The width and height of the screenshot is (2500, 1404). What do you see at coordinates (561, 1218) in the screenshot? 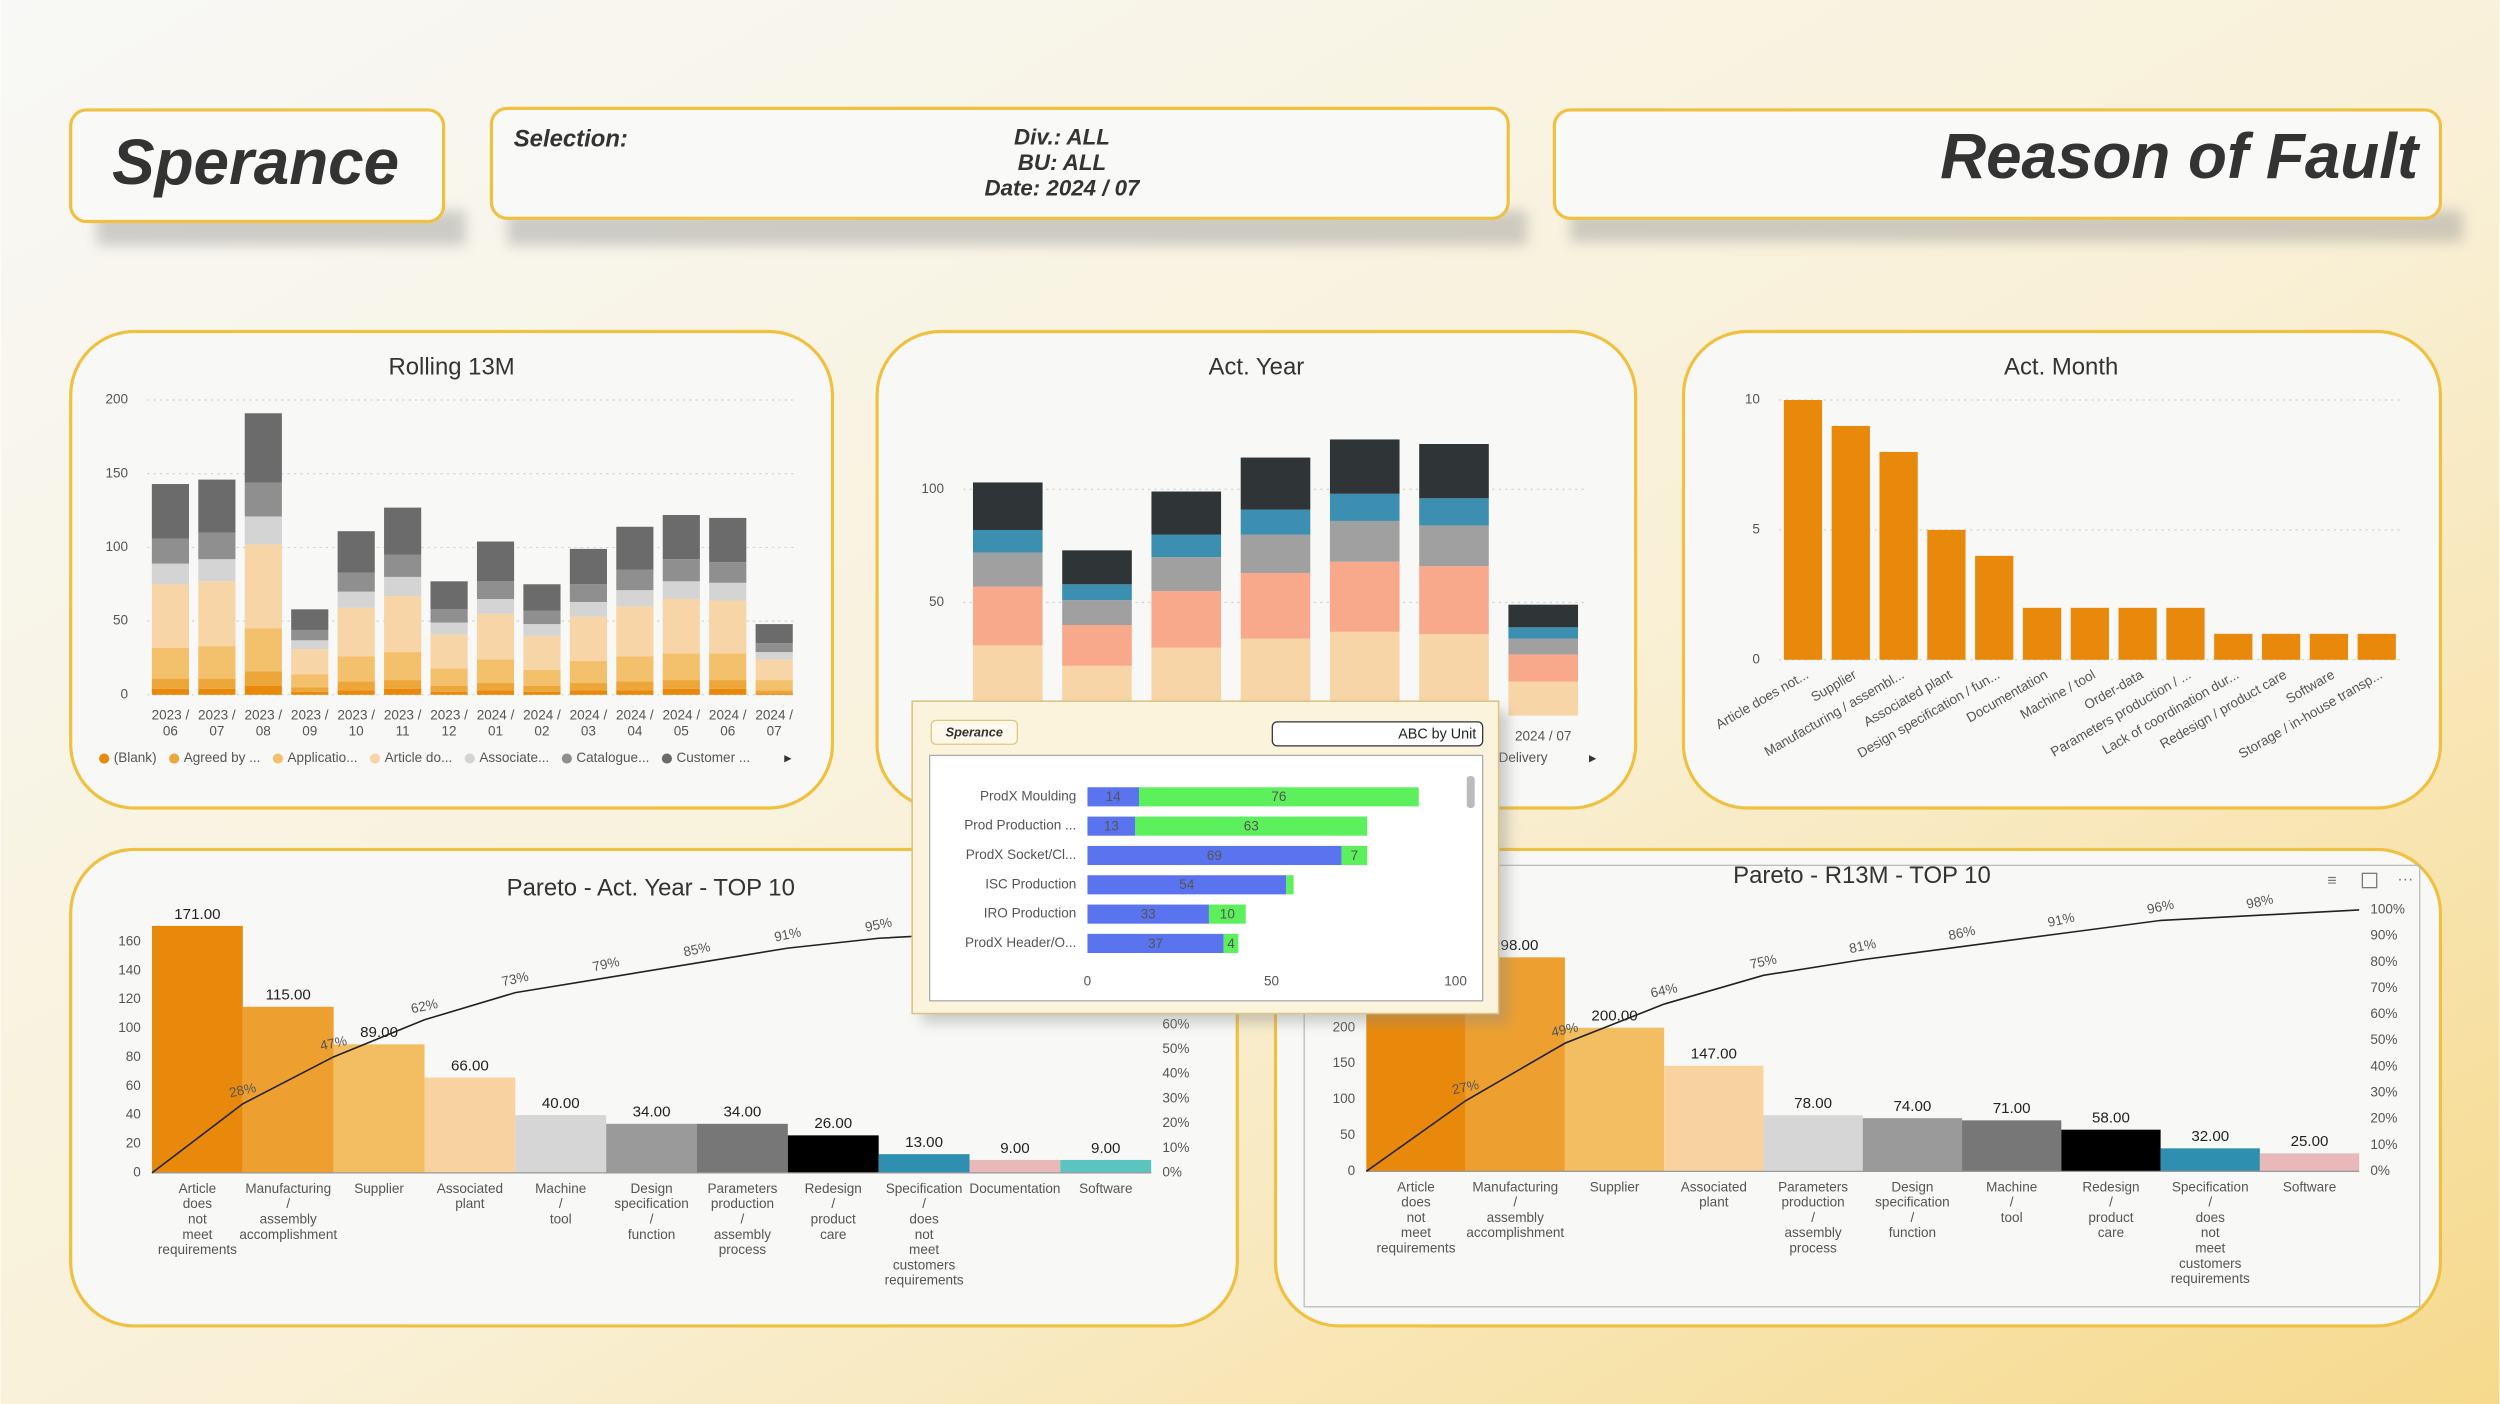
I see `label-line: tool` at bounding box center [561, 1218].